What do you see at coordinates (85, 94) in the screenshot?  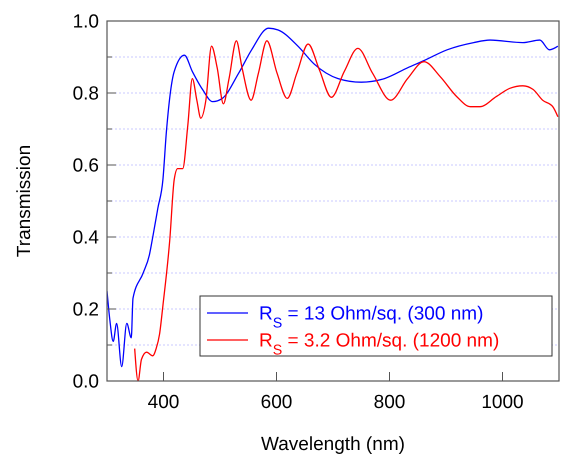 I see `y-tick-label: 0.8` at bounding box center [85, 94].